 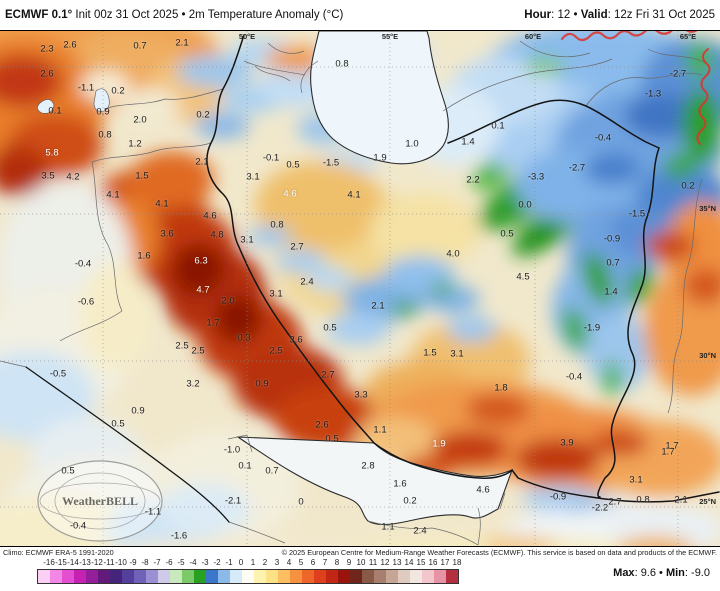 What do you see at coordinates (229, 562) in the screenshot?
I see `colorbar-tick: -1` at bounding box center [229, 562].